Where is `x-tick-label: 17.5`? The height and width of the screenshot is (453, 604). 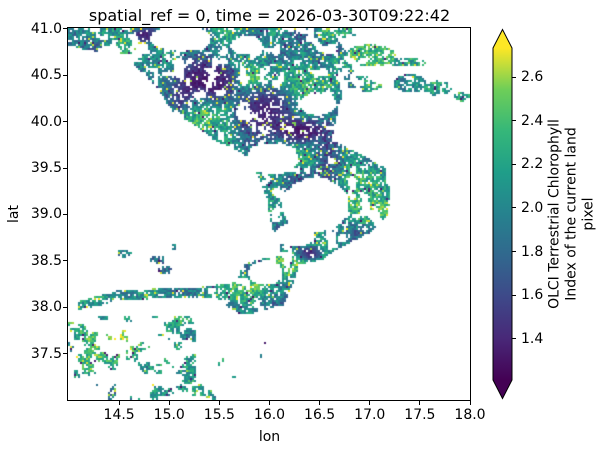
x-tick-label: 17.5 is located at coordinates (420, 415).